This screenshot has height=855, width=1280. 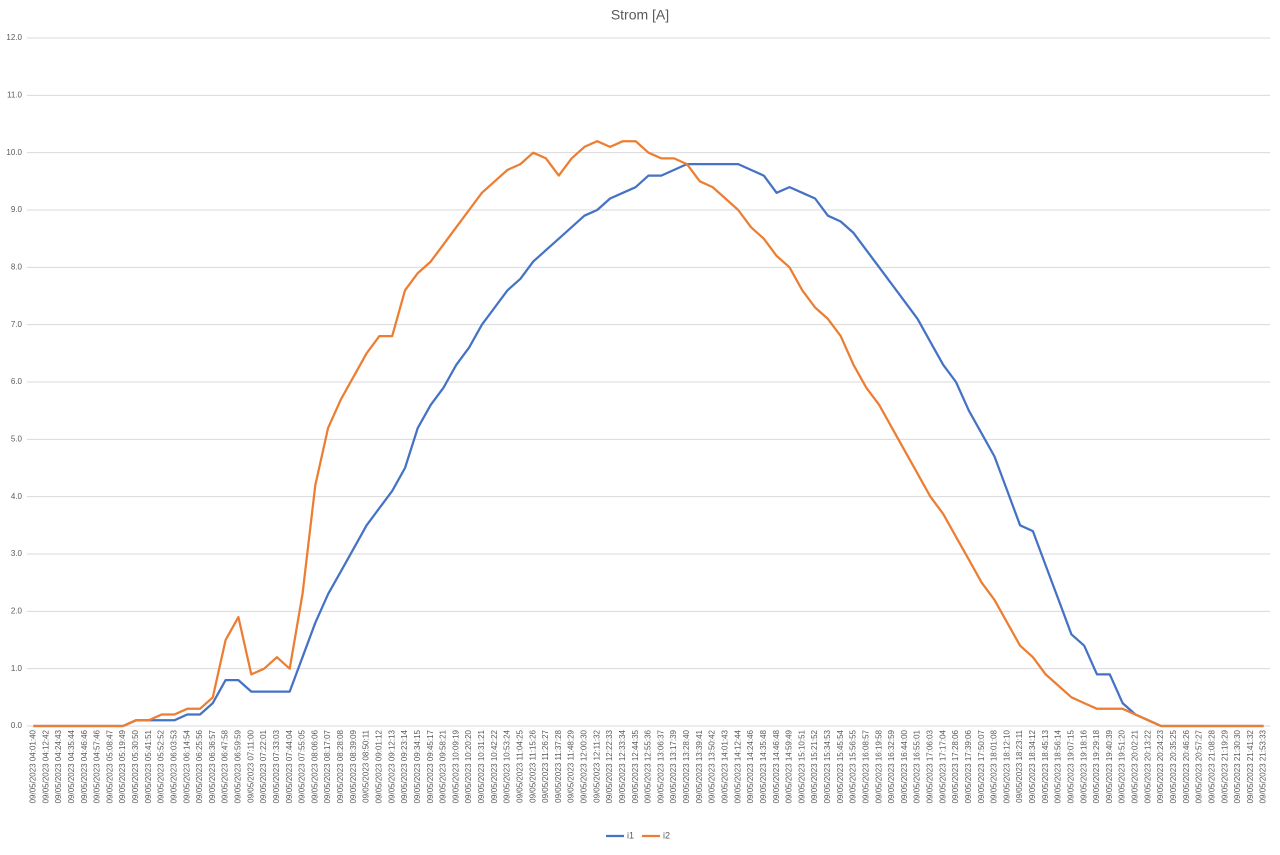 What do you see at coordinates (276, 766) in the screenshot?
I see `x-tick-label: 09/05/2023 07:33:03` at bounding box center [276, 766].